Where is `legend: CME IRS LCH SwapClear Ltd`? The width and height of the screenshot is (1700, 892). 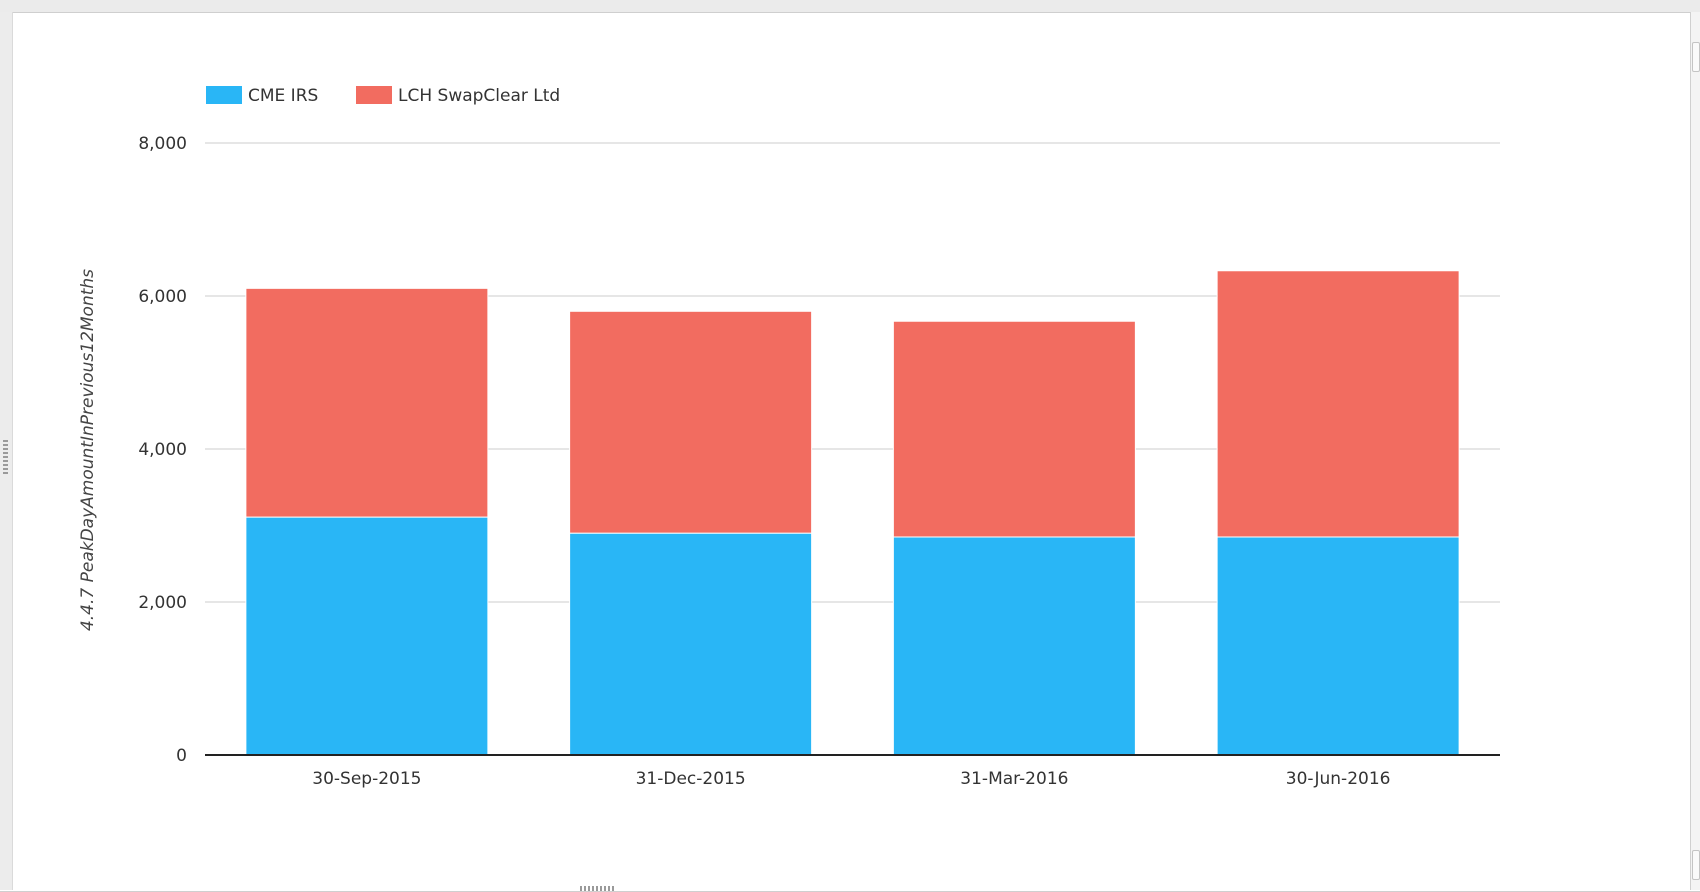
legend: CME IRS LCH SwapClear Ltd is located at coordinates (383, 96).